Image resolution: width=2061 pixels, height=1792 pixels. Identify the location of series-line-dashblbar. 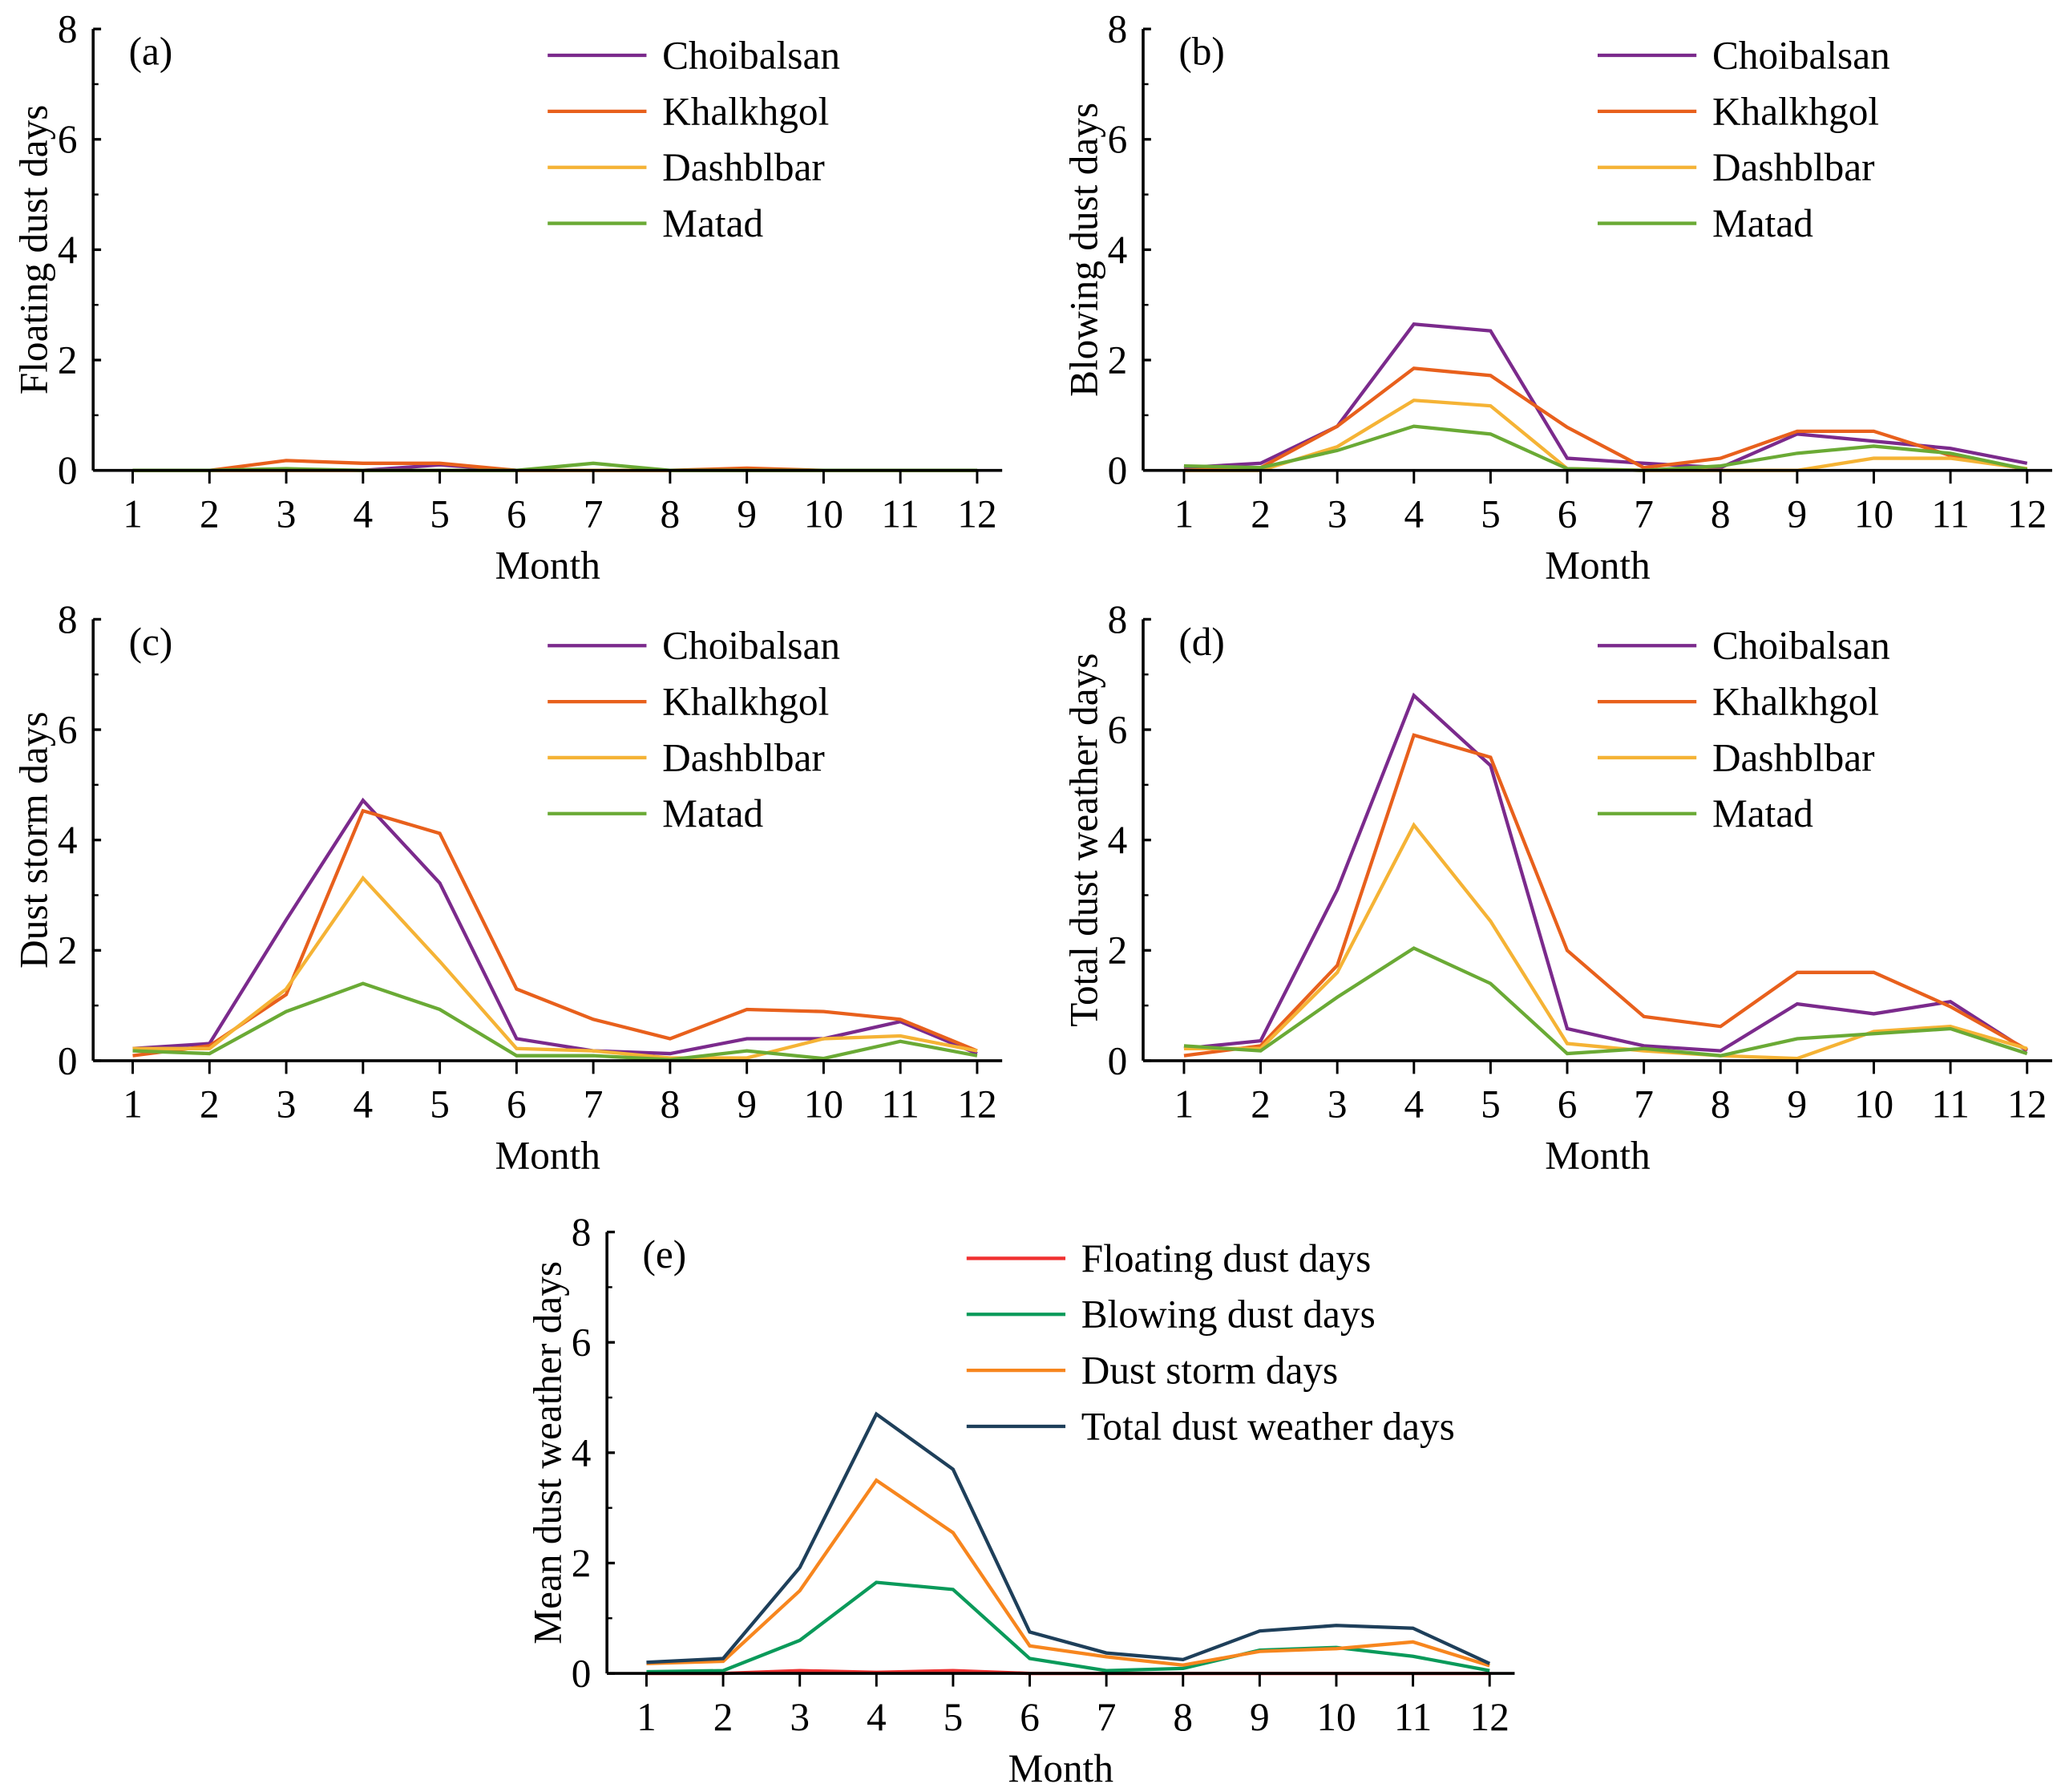
(1605, 942).